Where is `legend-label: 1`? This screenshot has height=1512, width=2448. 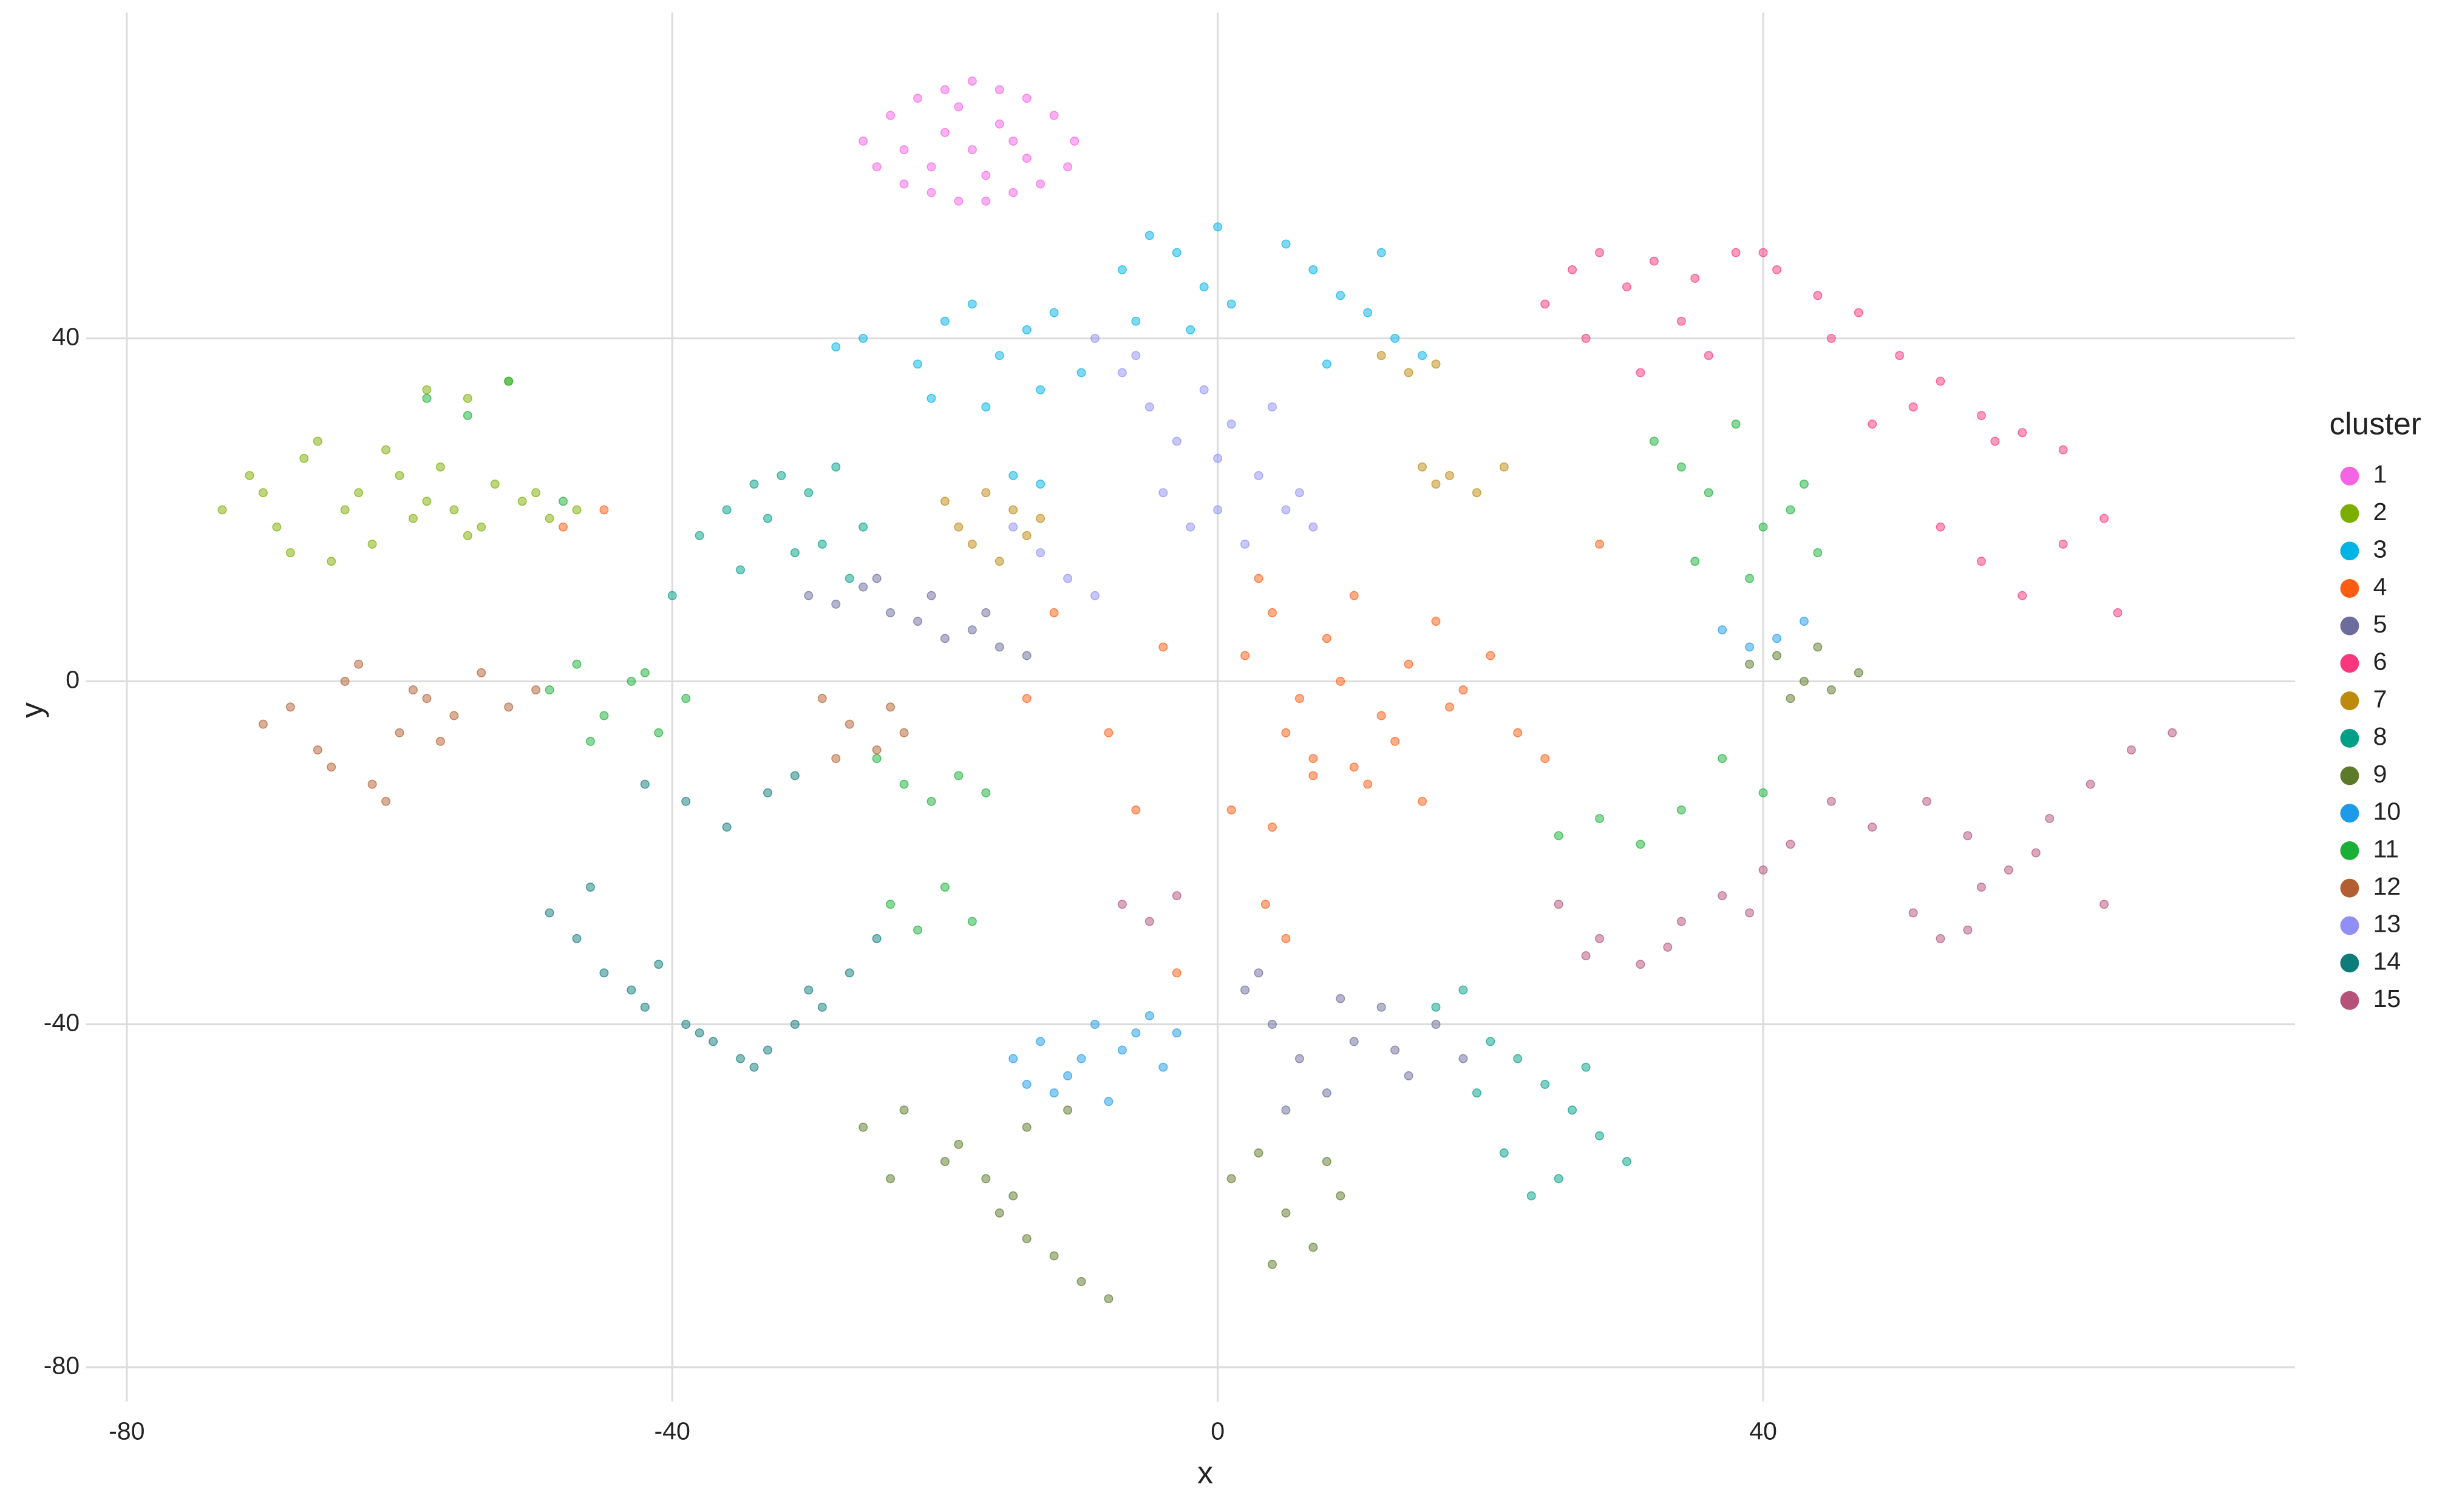
legend-label: 1 is located at coordinates (2380, 474).